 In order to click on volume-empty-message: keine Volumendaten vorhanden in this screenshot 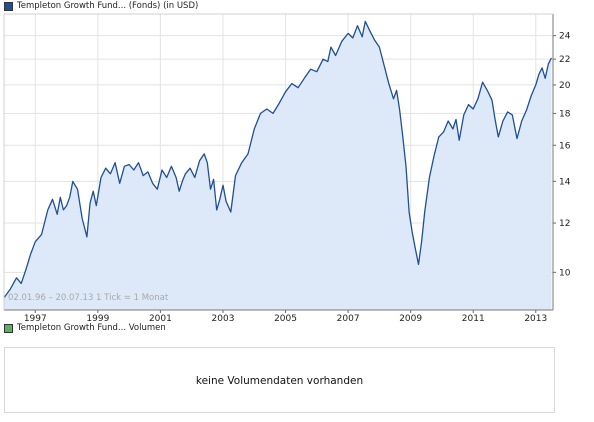, I will do `click(279, 381)`.